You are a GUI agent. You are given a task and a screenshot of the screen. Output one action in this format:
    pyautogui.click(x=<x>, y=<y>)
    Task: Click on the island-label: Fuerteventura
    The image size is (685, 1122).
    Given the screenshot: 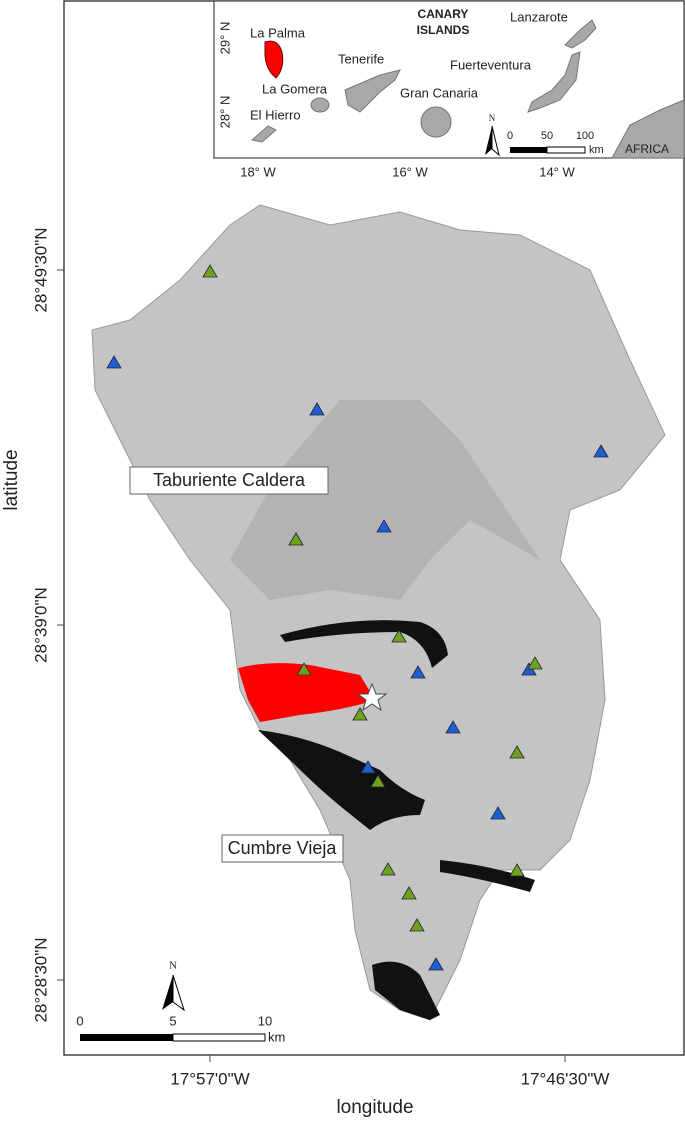 What is the action you would take?
    pyautogui.click(x=491, y=64)
    